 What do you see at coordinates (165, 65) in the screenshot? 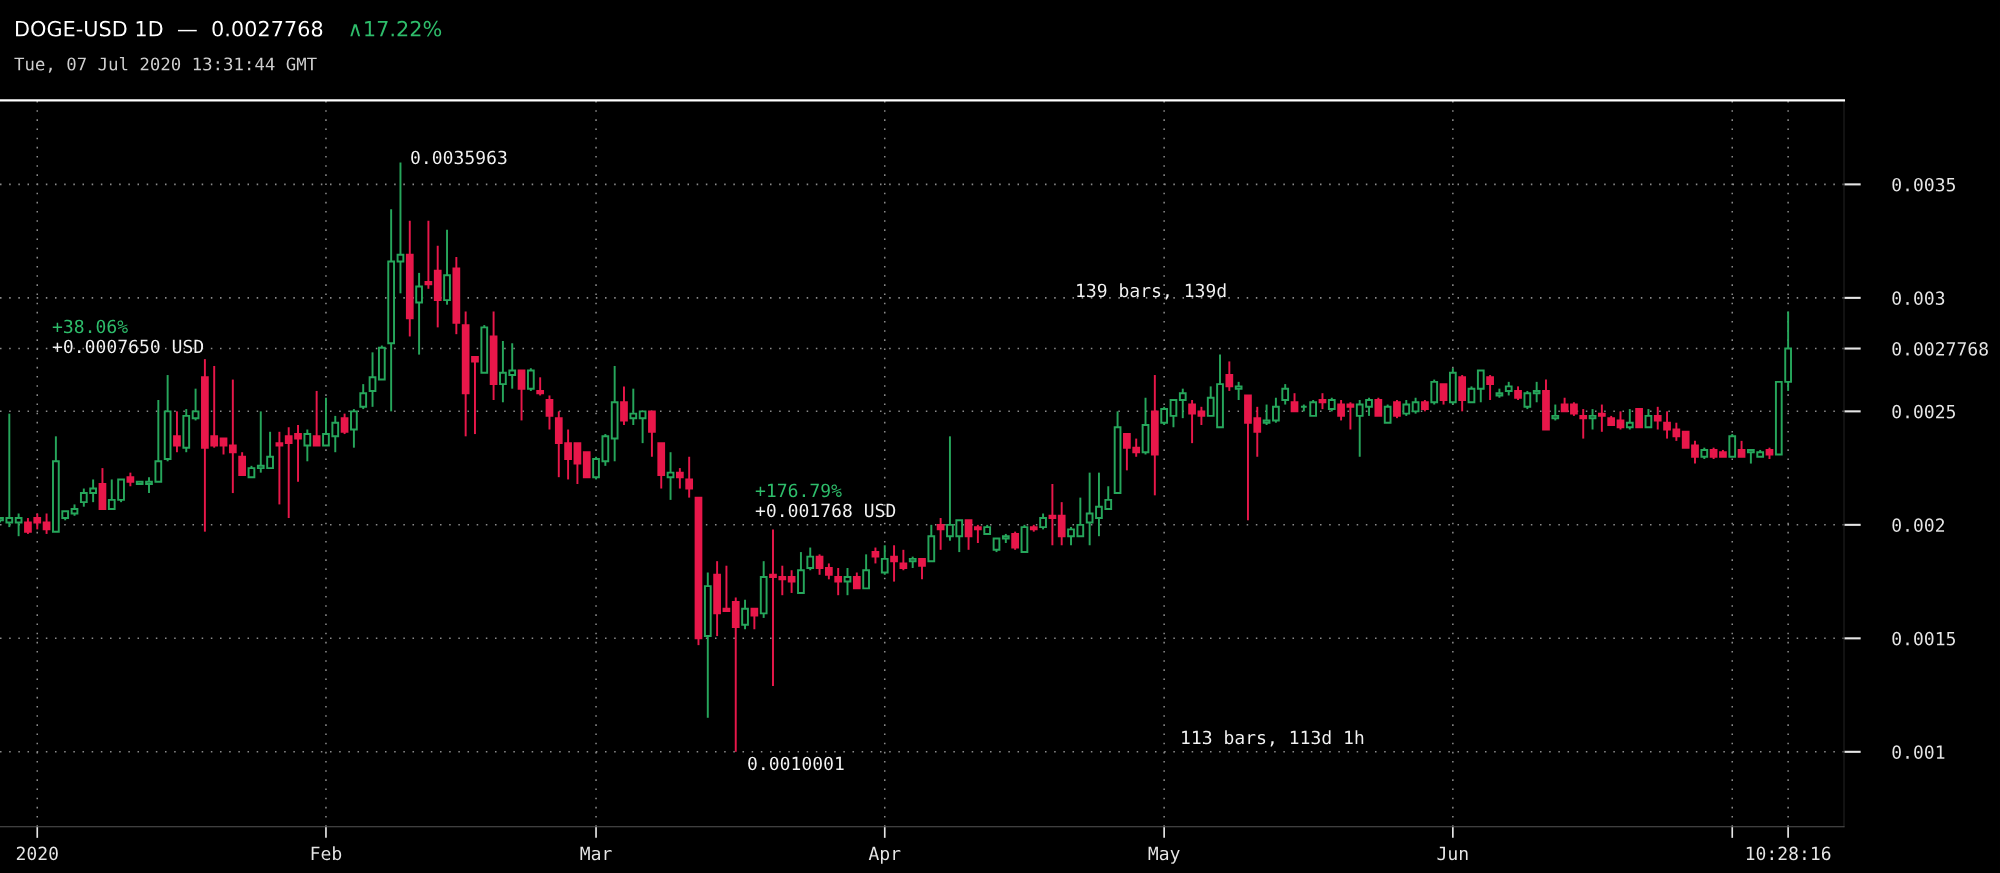
I see `chart-subtitle: Tue, 07 Jul 2020 13:31:44 GMT` at bounding box center [165, 65].